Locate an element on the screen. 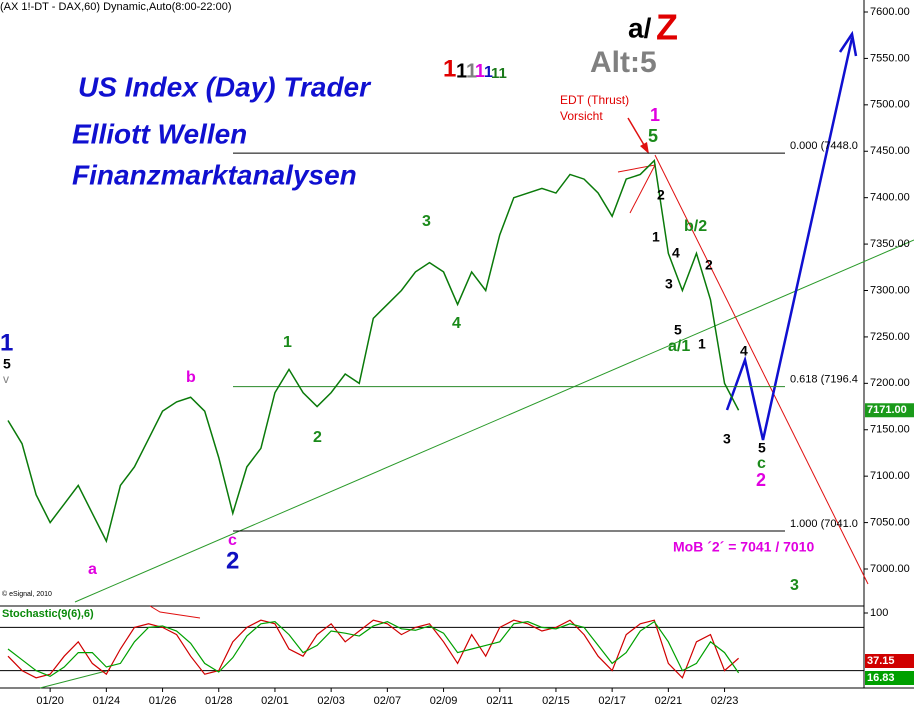 This screenshot has width=914, height=709. resistance-line is located at coordinates (761, 369).